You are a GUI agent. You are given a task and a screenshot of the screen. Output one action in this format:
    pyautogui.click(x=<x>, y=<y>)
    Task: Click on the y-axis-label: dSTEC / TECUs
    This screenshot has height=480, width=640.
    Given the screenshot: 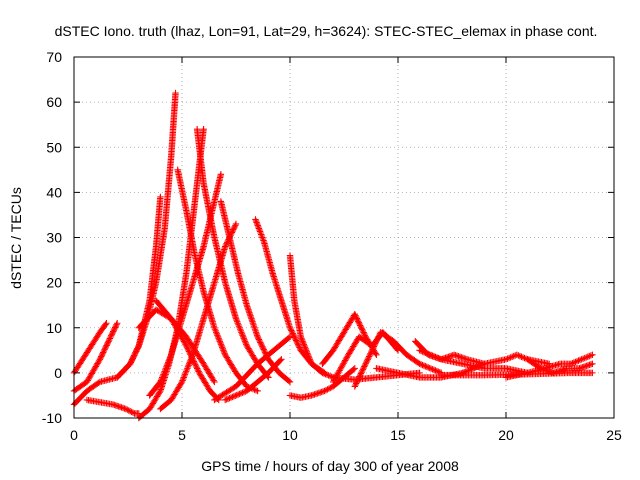 What is the action you would take?
    pyautogui.click(x=16, y=238)
    